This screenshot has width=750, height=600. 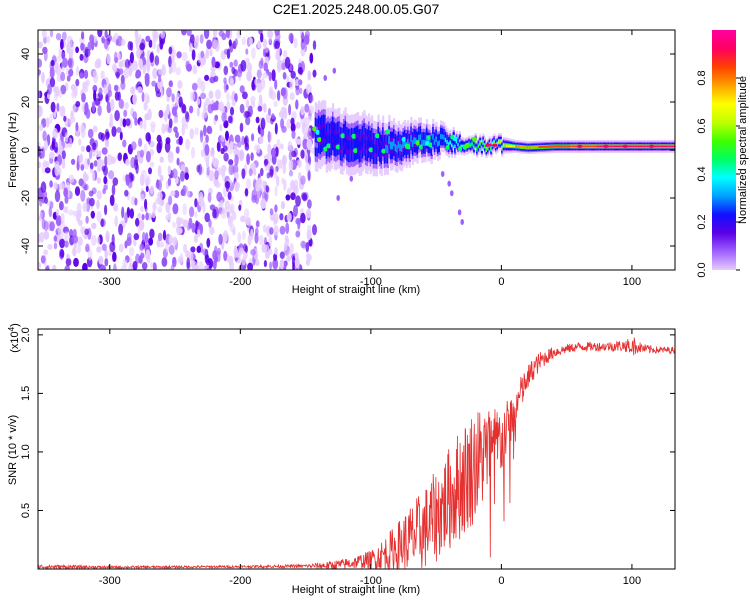 What do you see at coordinates (452, 193) in the screenshot?
I see `tail-point` at bounding box center [452, 193].